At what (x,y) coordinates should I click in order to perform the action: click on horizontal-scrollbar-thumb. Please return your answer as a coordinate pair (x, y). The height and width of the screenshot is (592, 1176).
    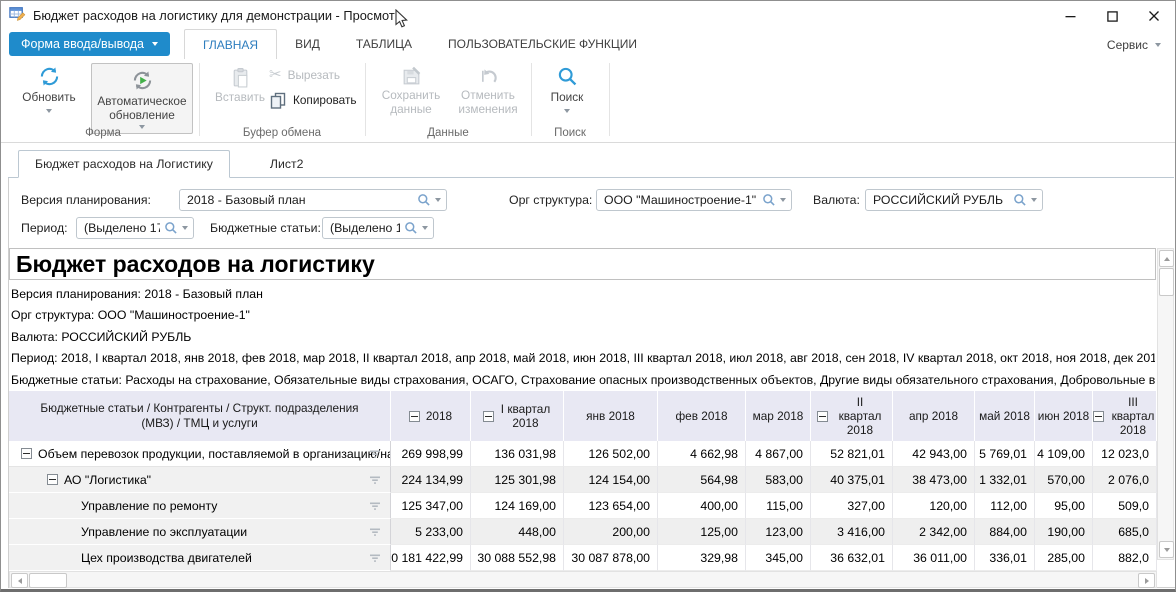
    Looking at the image, I should click on (48, 580).